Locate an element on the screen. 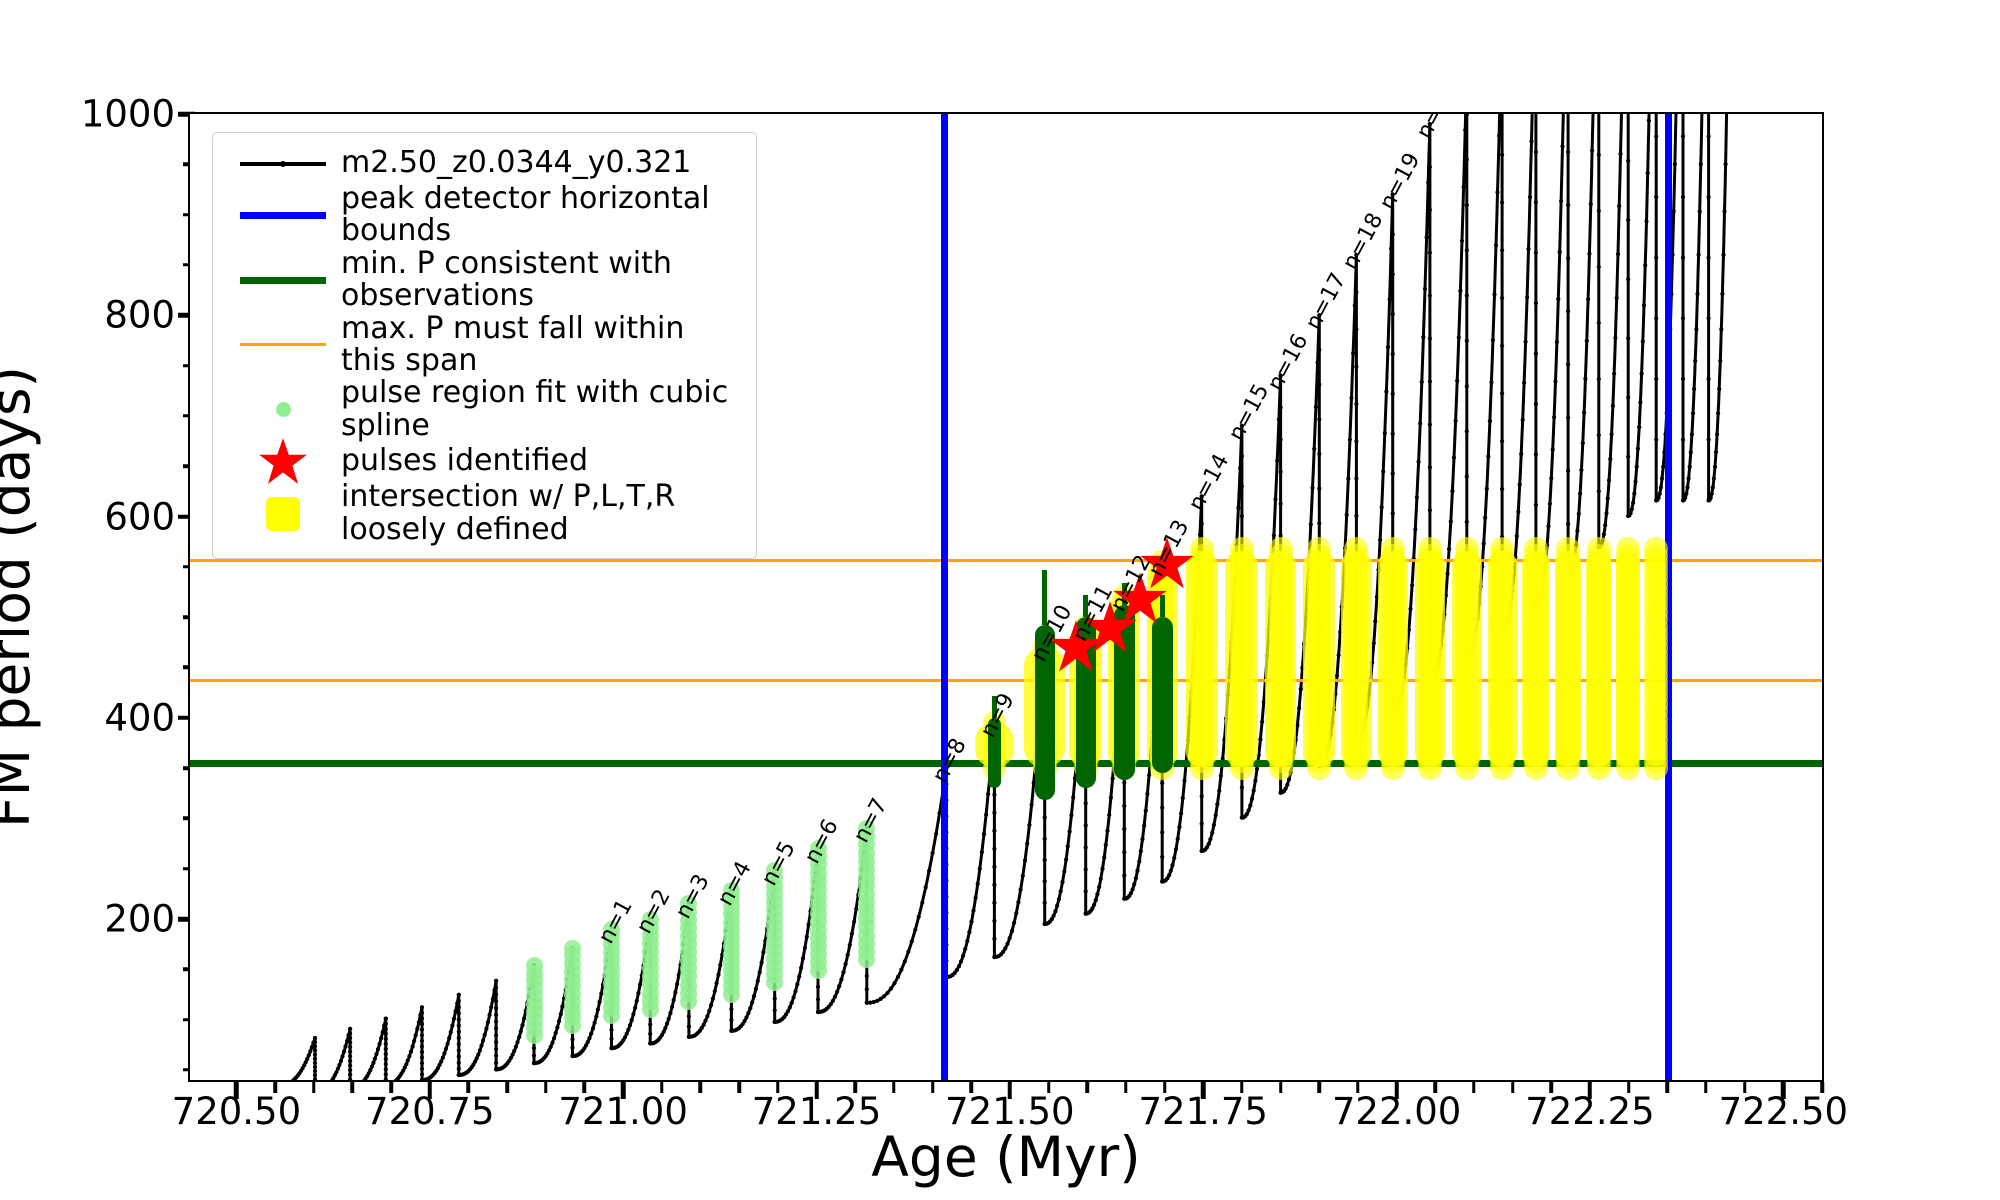 This screenshot has width=2000, height=1200. legend-item: pulse region fit with cubic spline is located at coordinates (484, 409).